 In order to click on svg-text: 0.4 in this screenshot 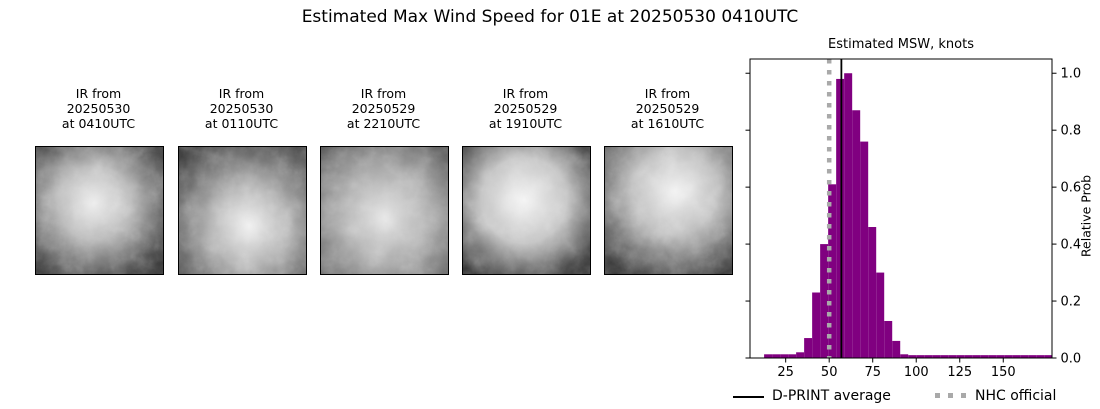, I will do `click(1071, 245)`.